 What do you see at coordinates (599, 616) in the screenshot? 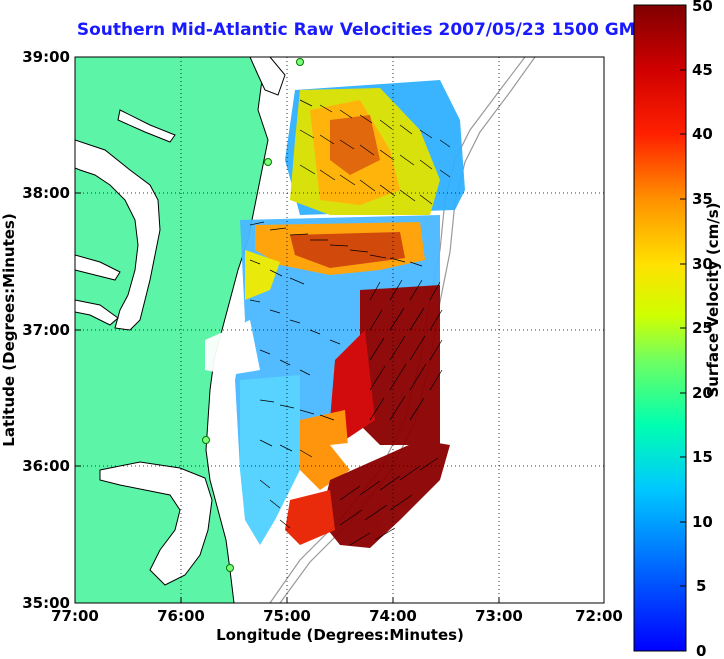
I see `x-tick-label: 72:00` at bounding box center [599, 616].